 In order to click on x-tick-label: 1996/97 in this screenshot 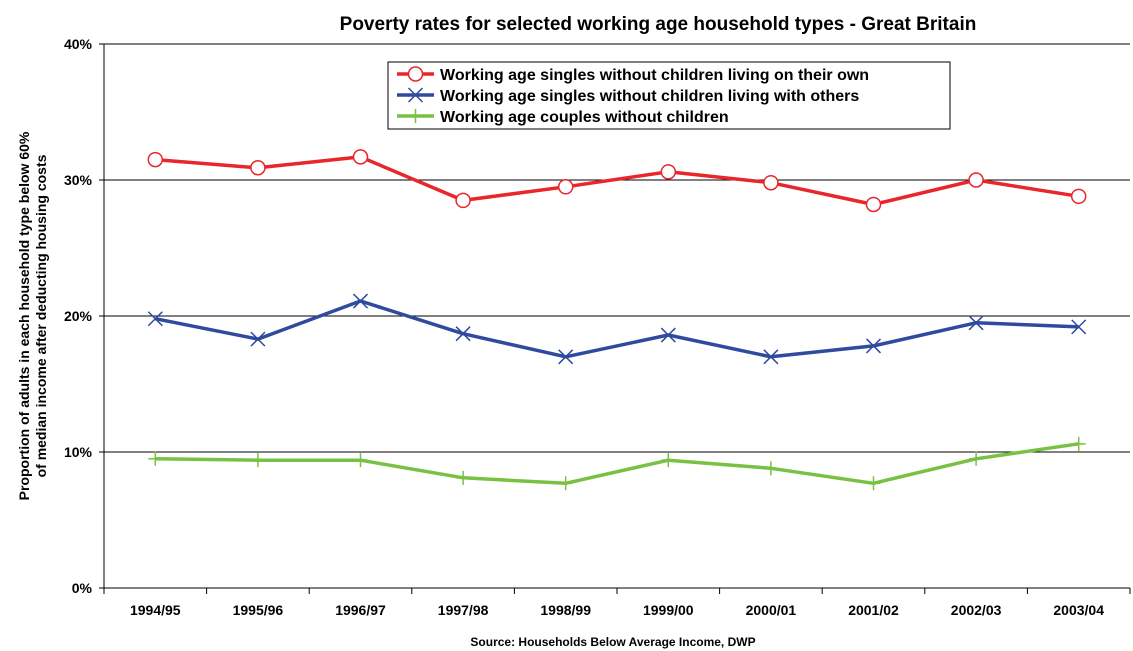, I will do `click(360, 610)`.